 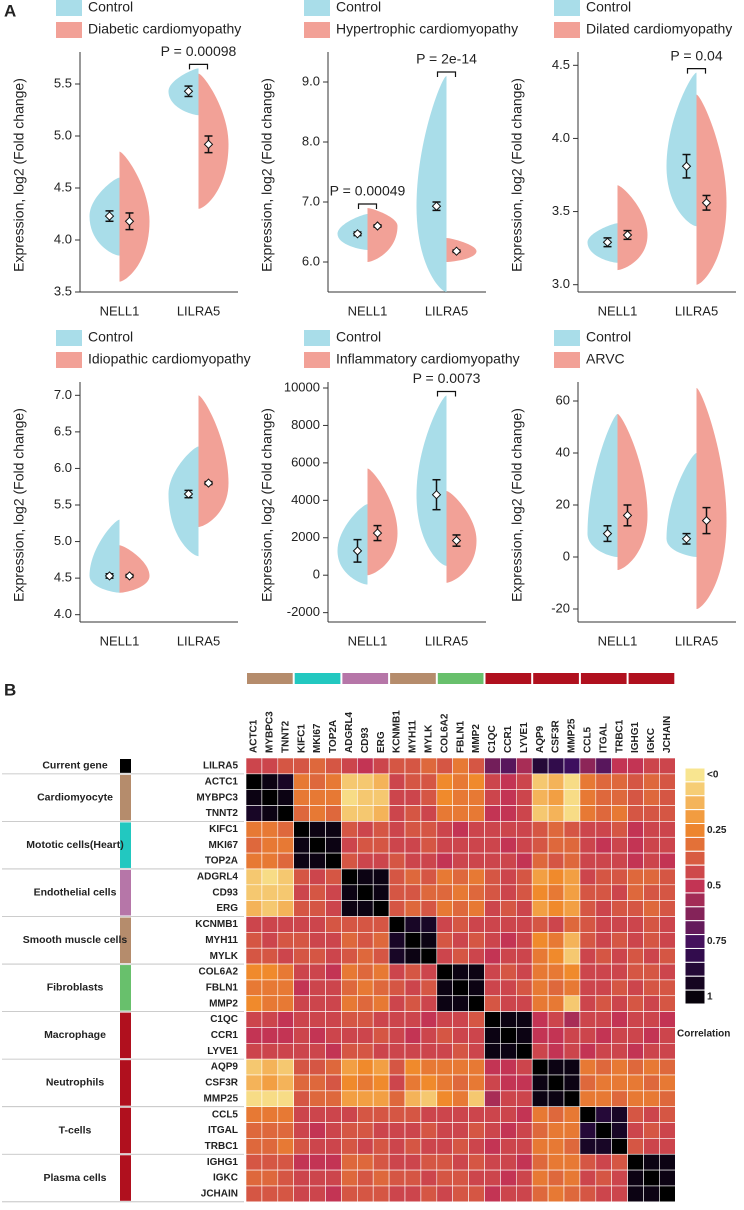 I want to click on row-label: COL6A2, so click(x=219, y=972).